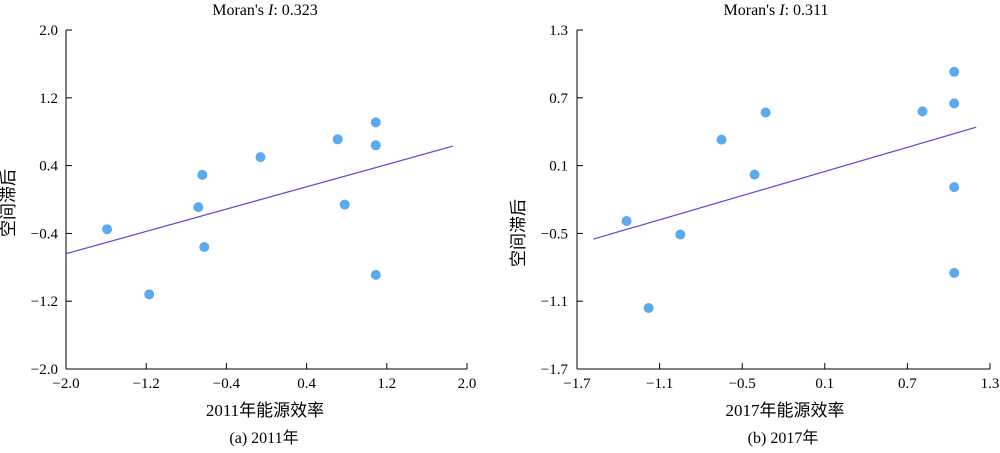 This screenshot has height=453, width=1000. What do you see at coordinates (742, 384) in the screenshot?
I see `x-tick-label: −0.5` at bounding box center [742, 384].